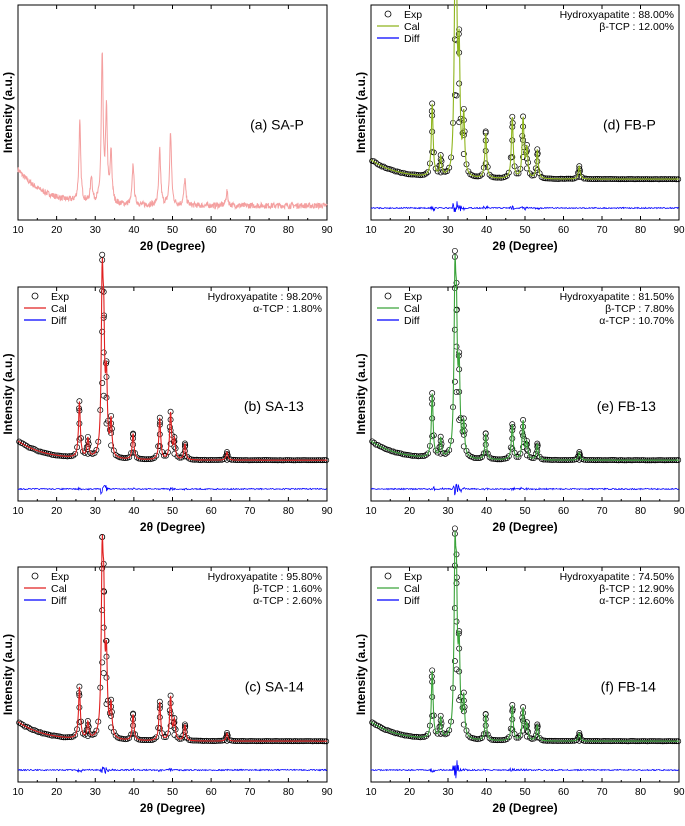 This screenshot has width=685, height=826. I want to click on exp-points, so click(525, 635).